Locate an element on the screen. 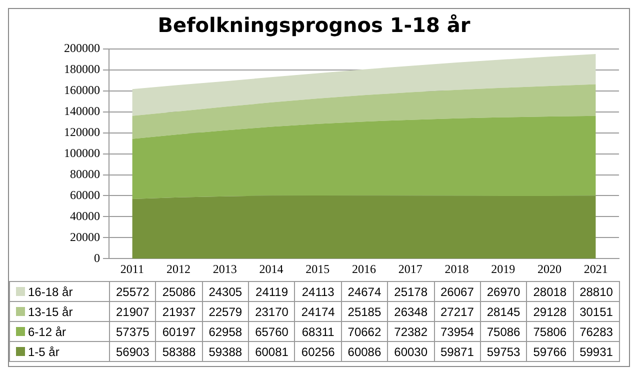  y-tick-label: 100000 is located at coordinates (82, 153).